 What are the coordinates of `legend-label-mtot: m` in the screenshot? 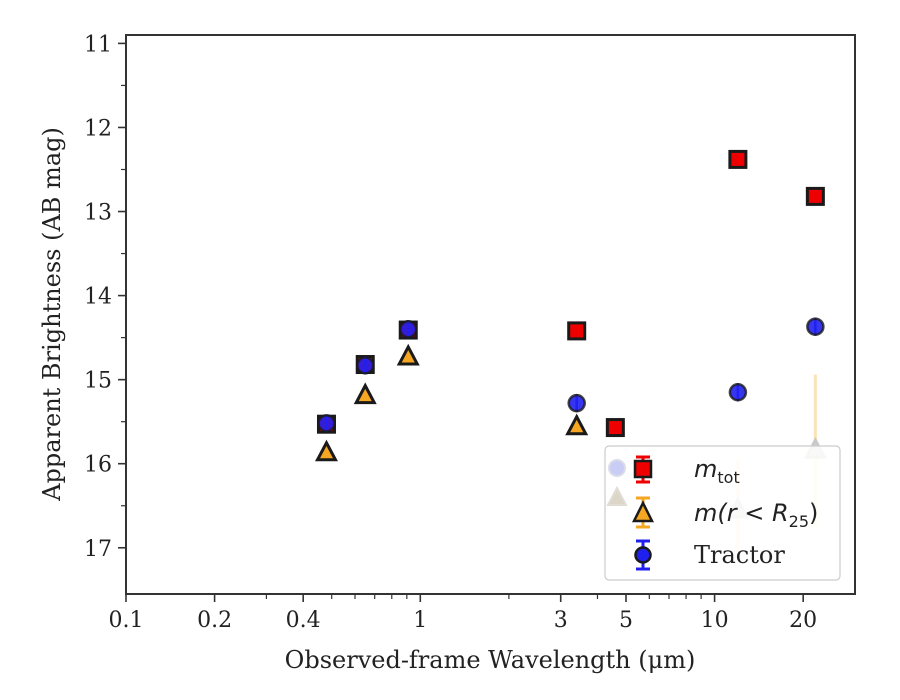 It's located at (705, 469).